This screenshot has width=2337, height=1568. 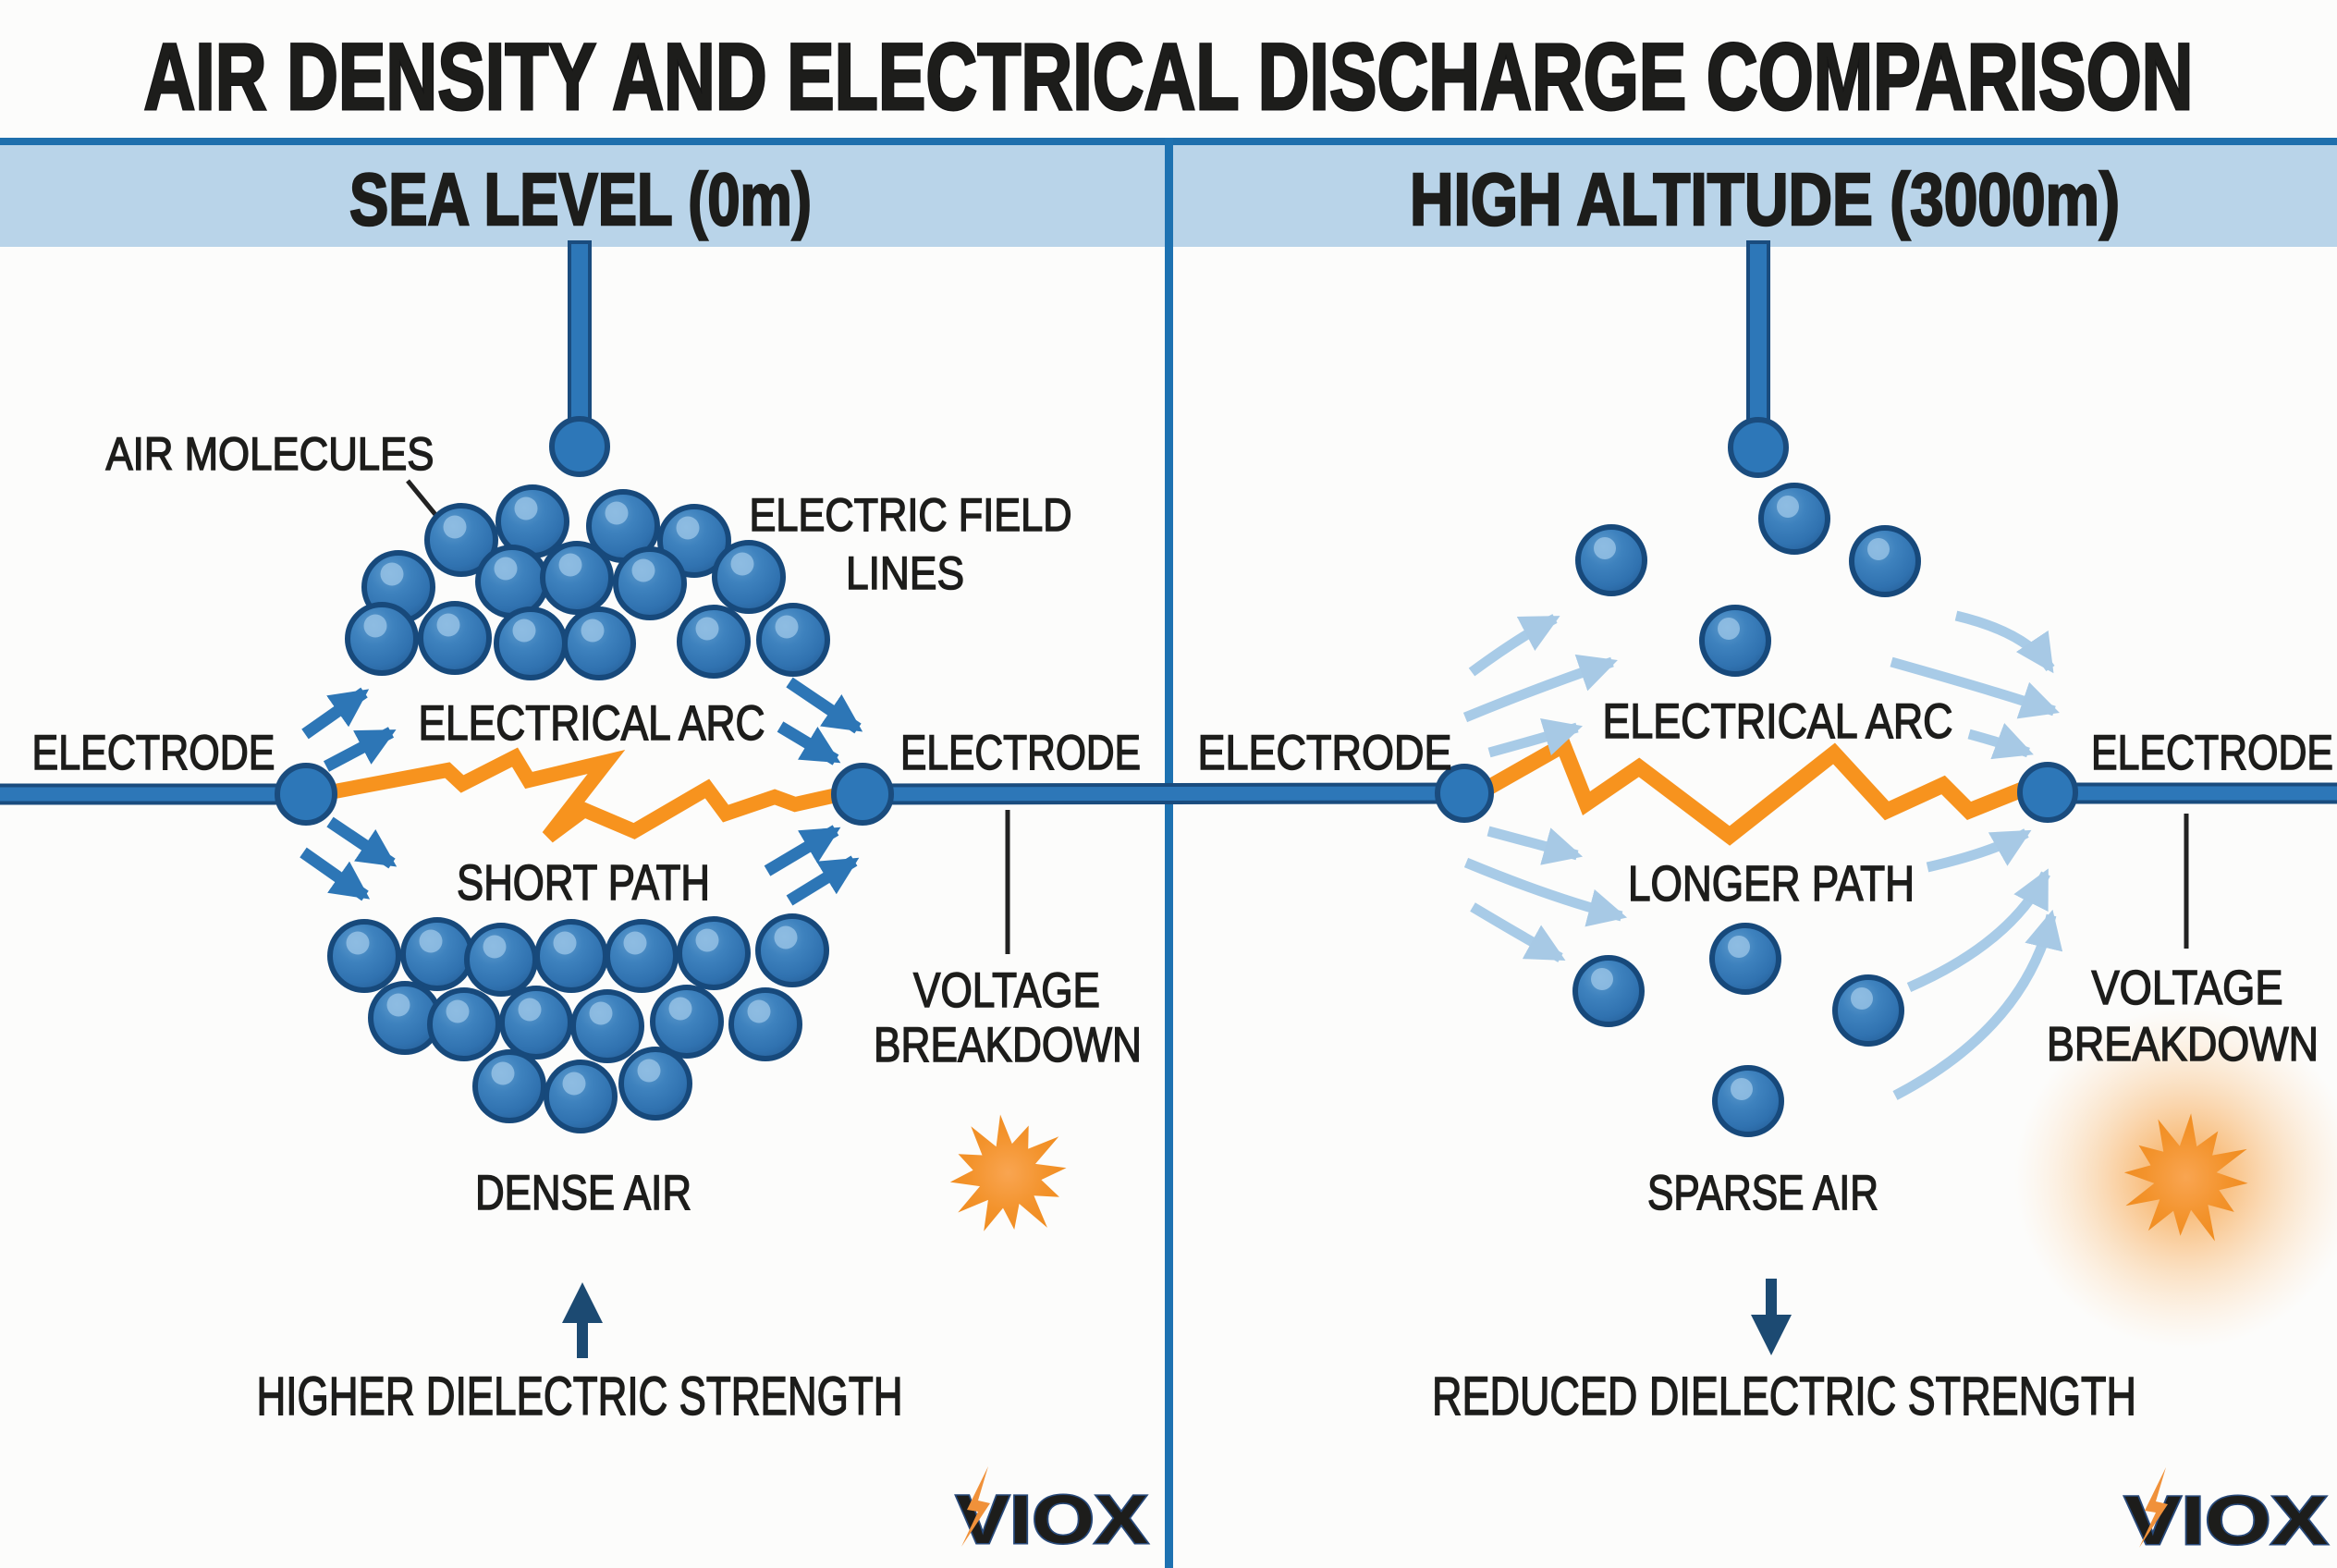 I want to click on svg-text: ELECTRIC FIELD, so click(x=911, y=515).